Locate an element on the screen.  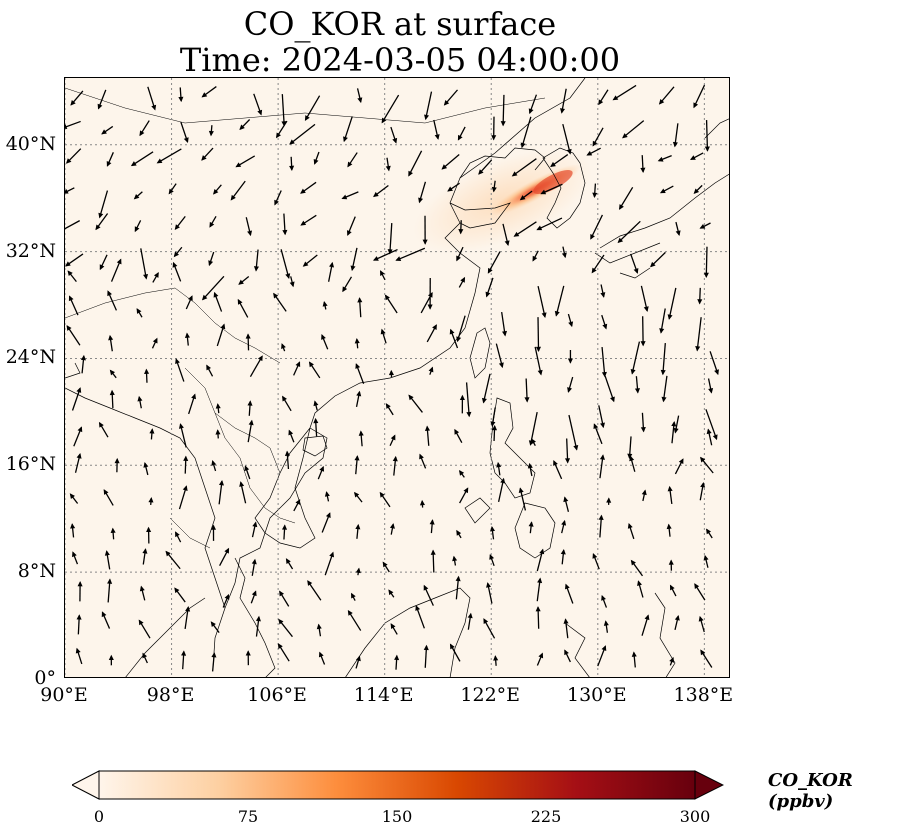
colorbar-label: CO_KOR (ppbv) is located at coordinates (810, 791).